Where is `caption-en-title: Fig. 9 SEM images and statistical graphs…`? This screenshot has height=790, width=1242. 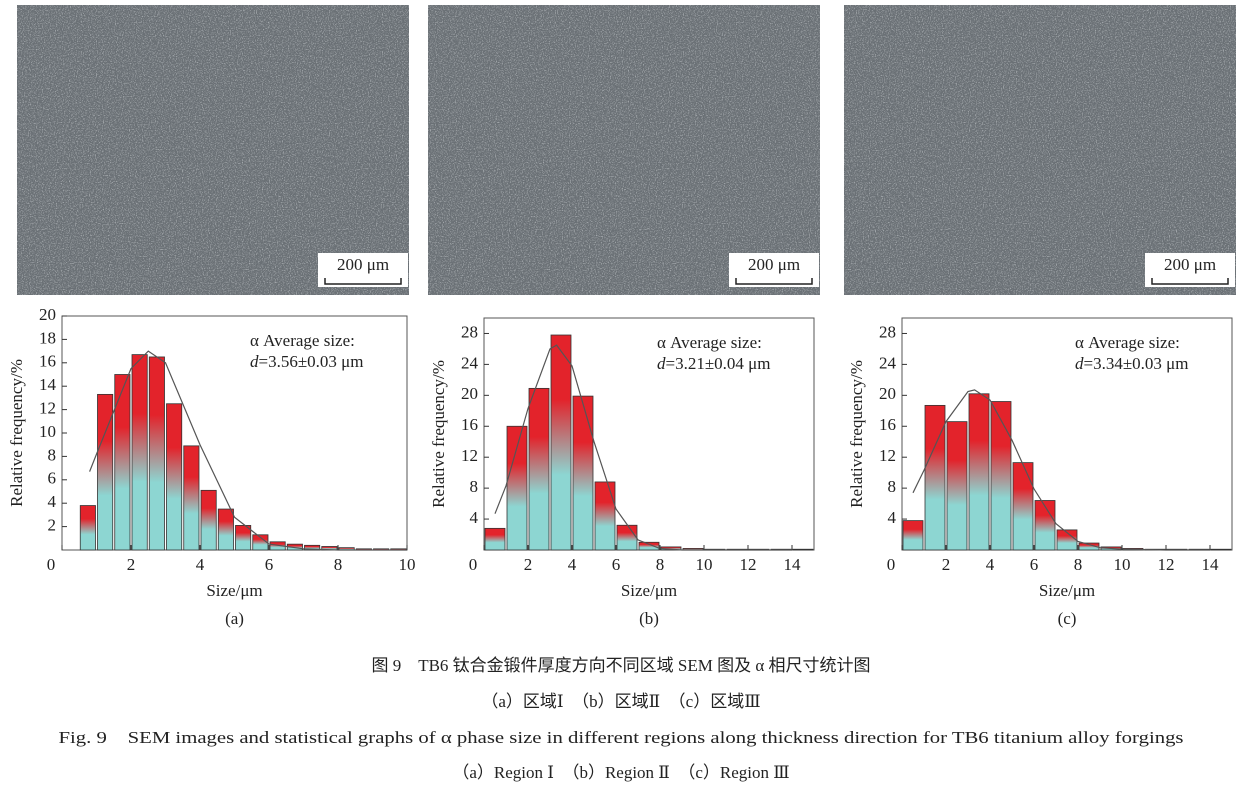 caption-en-title: Fig. 9 SEM images and statistical graphs… is located at coordinates (621, 737).